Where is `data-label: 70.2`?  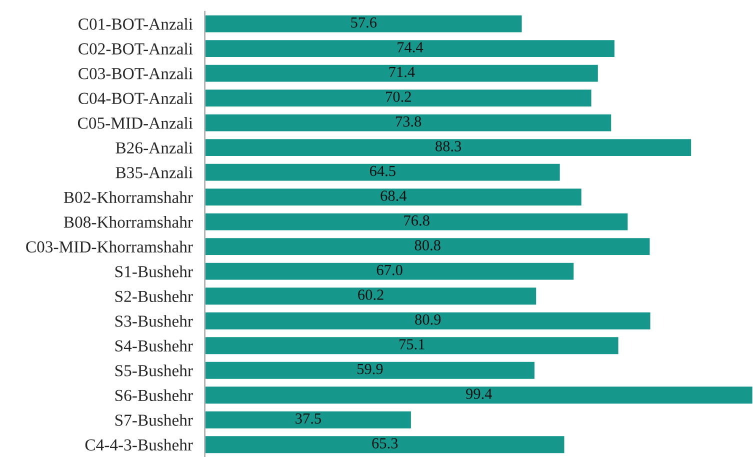
data-label: 70.2 is located at coordinates (398, 97).